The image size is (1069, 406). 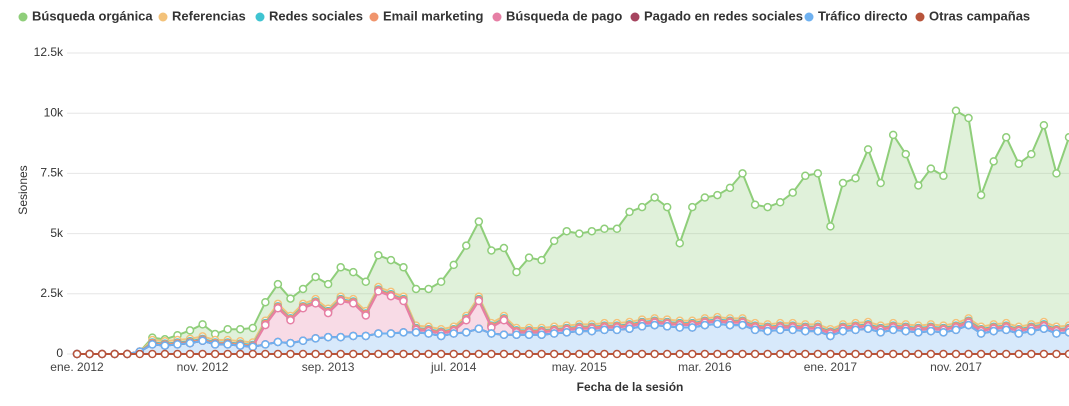 What do you see at coordinates (831, 367) in the screenshot?
I see `x-tick-label: ene. 2017` at bounding box center [831, 367].